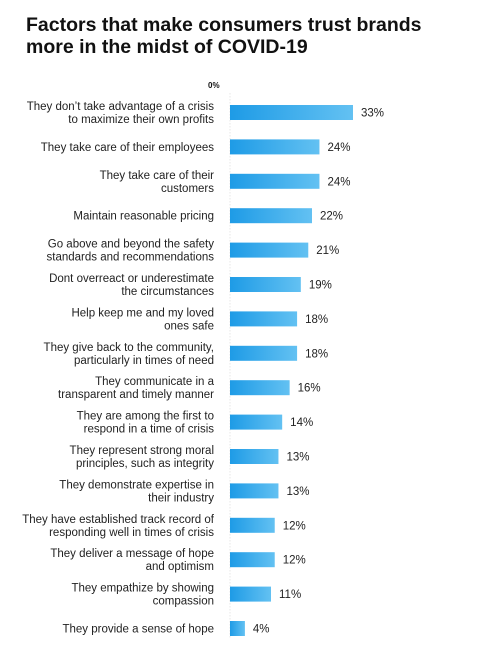 This screenshot has width=480, height=661. Describe the element at coordinates (320, 286) in the screenshot. I see `value-label: 19%` at that location.